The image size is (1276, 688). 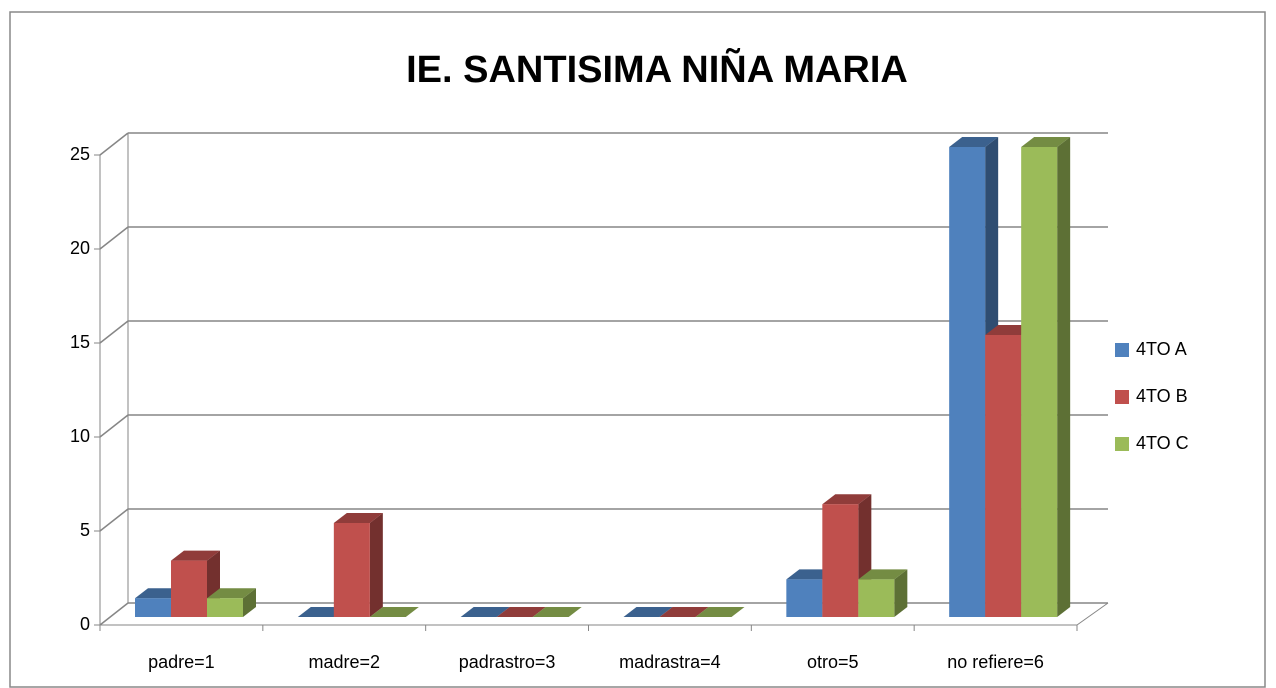 I want to click on y-tick-label: 15, so click(x=80, y=342).